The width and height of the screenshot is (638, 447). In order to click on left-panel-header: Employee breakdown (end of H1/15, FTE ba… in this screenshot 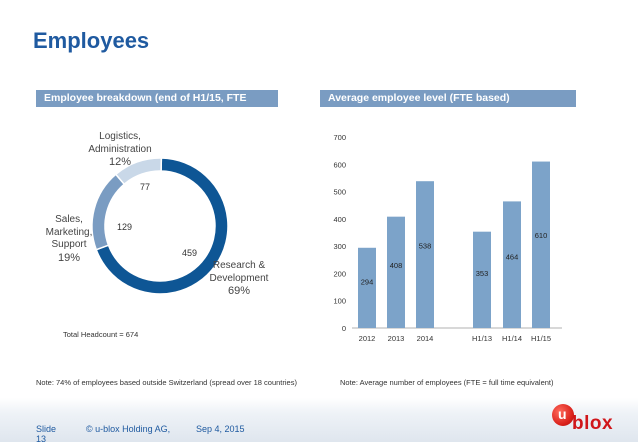, I will do `click(157, 105)`.